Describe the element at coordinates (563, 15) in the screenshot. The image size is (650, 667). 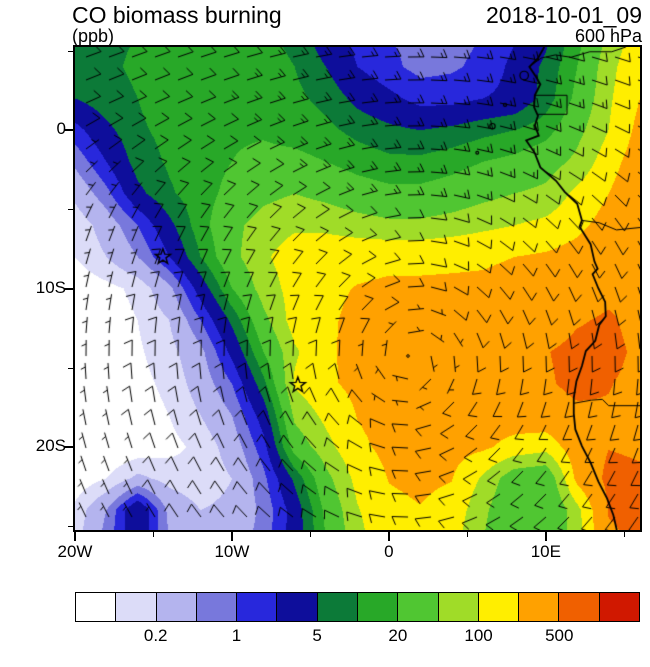
I see `datetime-label: 2018-10-01_09` at that location.